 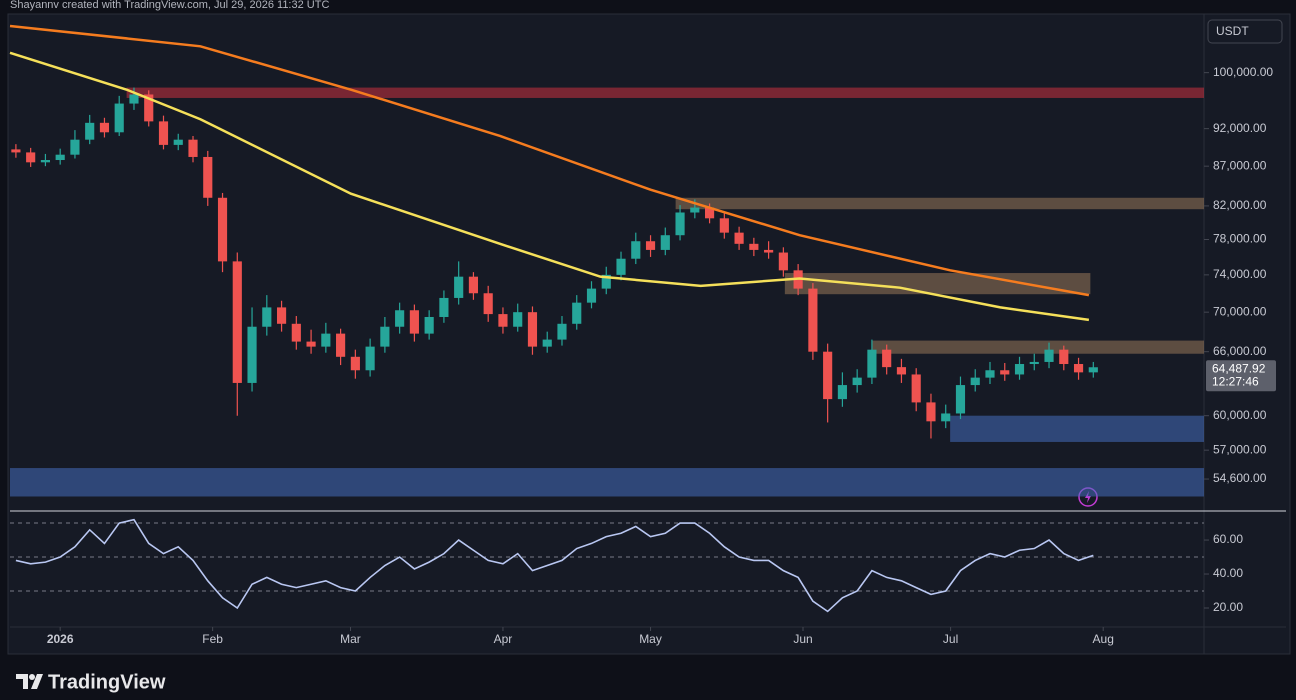 I want to click on y-tick-label: 20.00, so click(x=1228, y=607).